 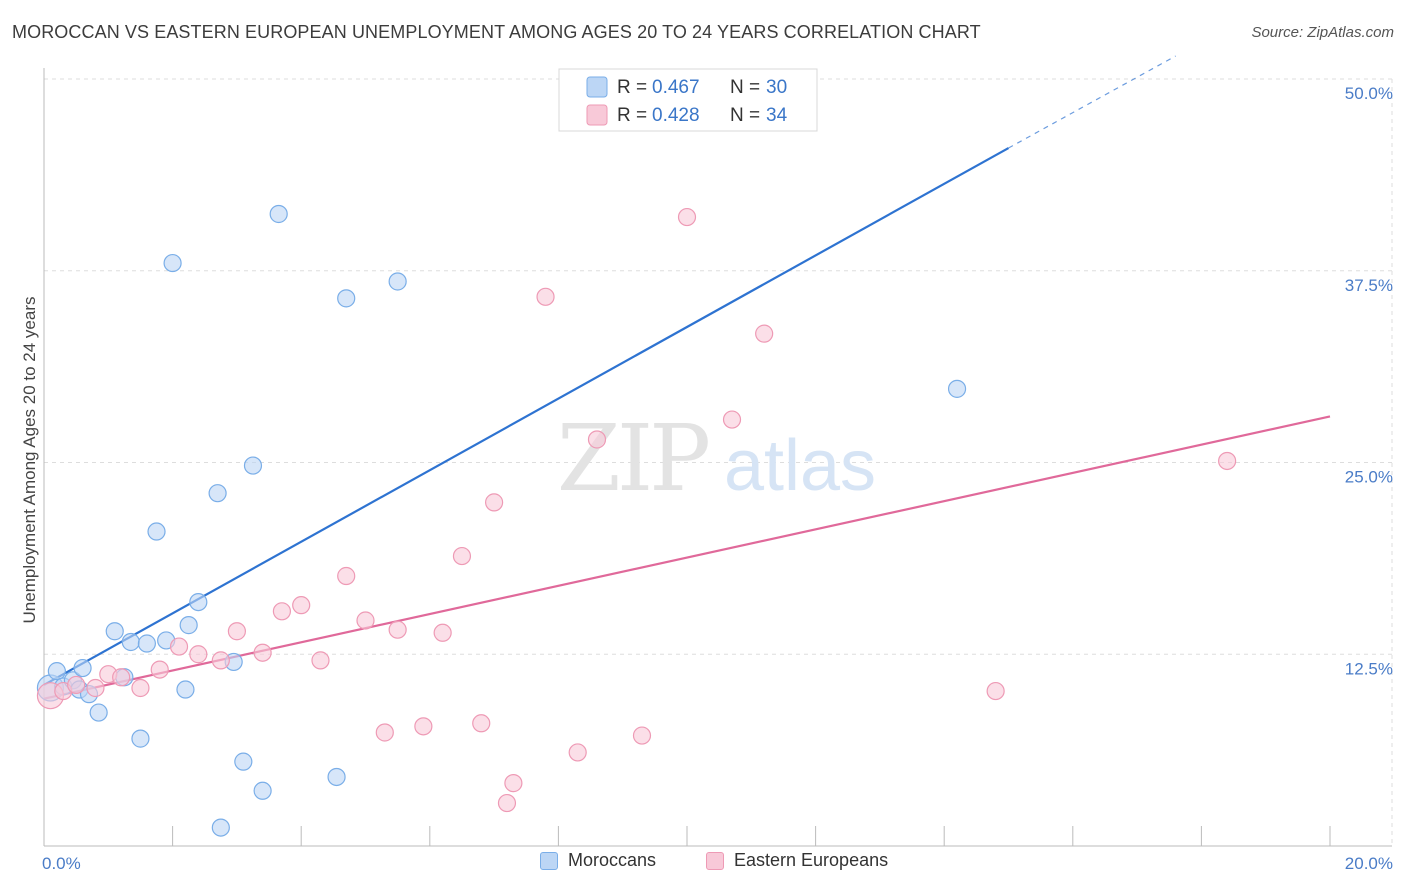 I want to click on trend-line-extension, so click(x=1092, y=102).